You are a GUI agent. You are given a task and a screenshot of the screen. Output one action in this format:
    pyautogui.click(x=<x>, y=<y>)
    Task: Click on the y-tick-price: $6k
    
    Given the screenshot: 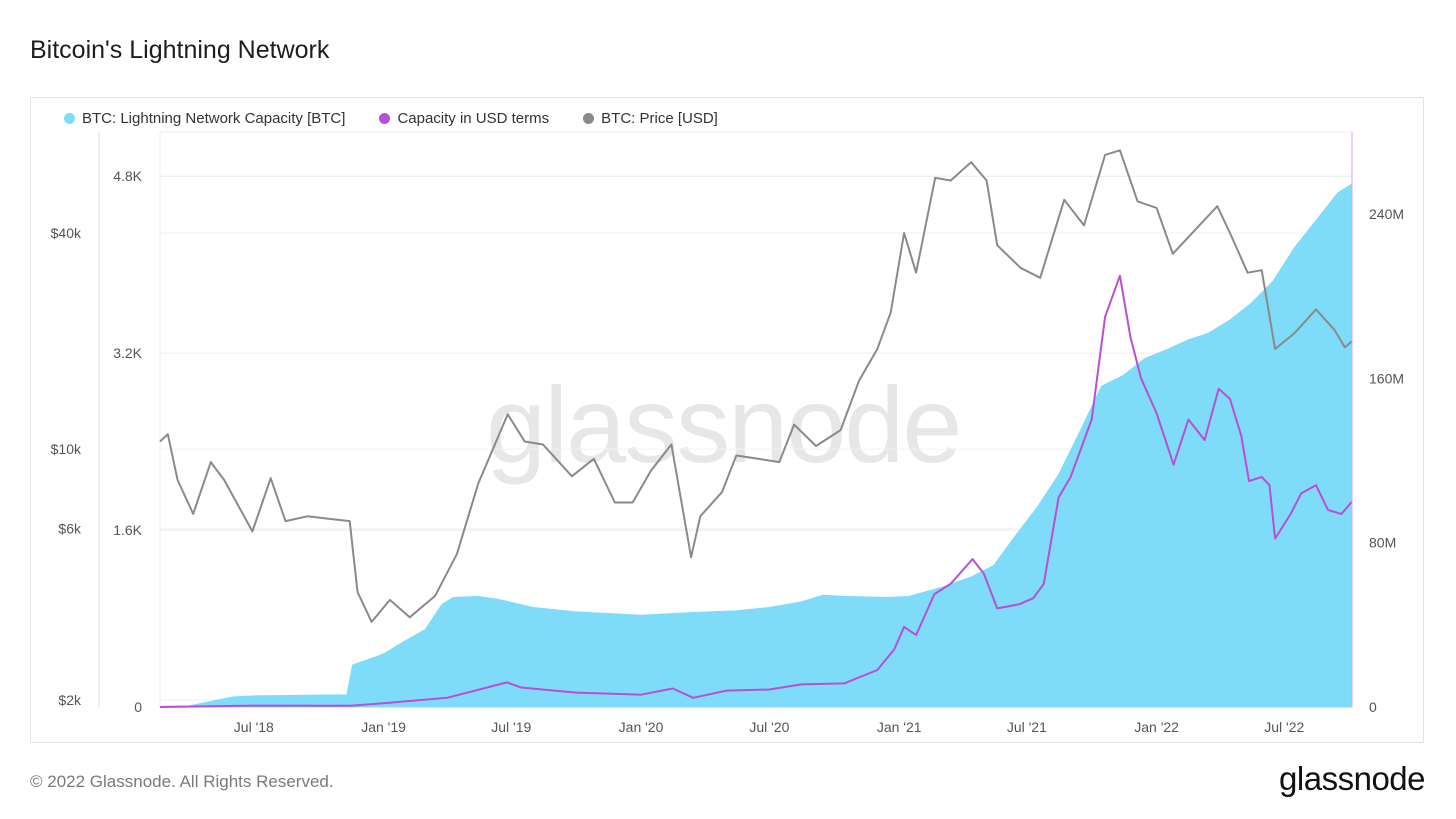 What is the action you would take?
    pyautogui.click(x=70, y=529)
    